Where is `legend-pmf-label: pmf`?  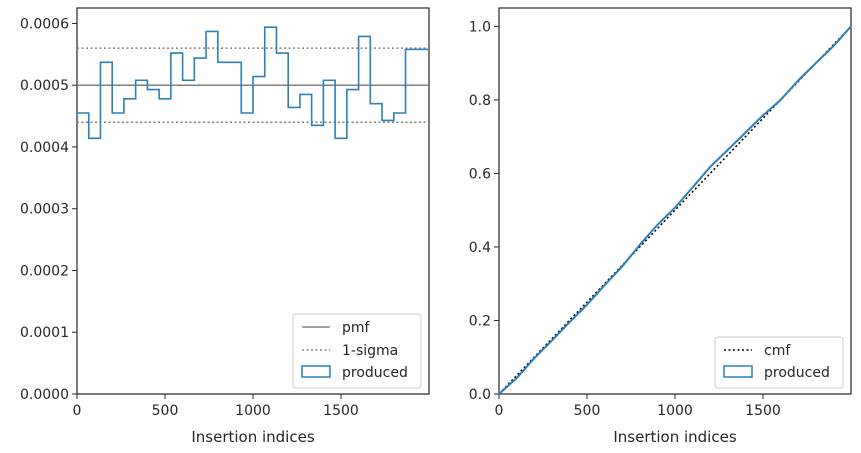 legend-pmf-label: pmf is located at coordinates (356, 328).